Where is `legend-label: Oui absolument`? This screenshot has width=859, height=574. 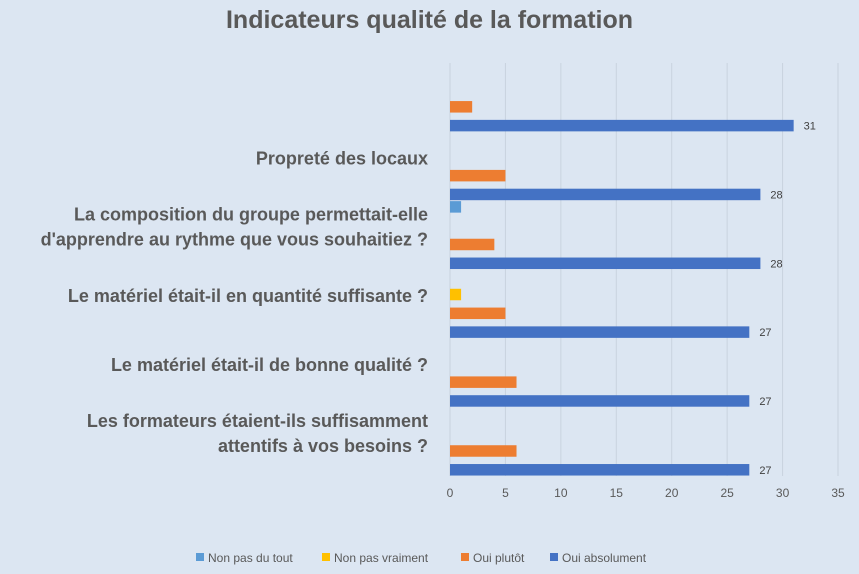 legend-label: Oui absolument is located at coordinates (604, 558).